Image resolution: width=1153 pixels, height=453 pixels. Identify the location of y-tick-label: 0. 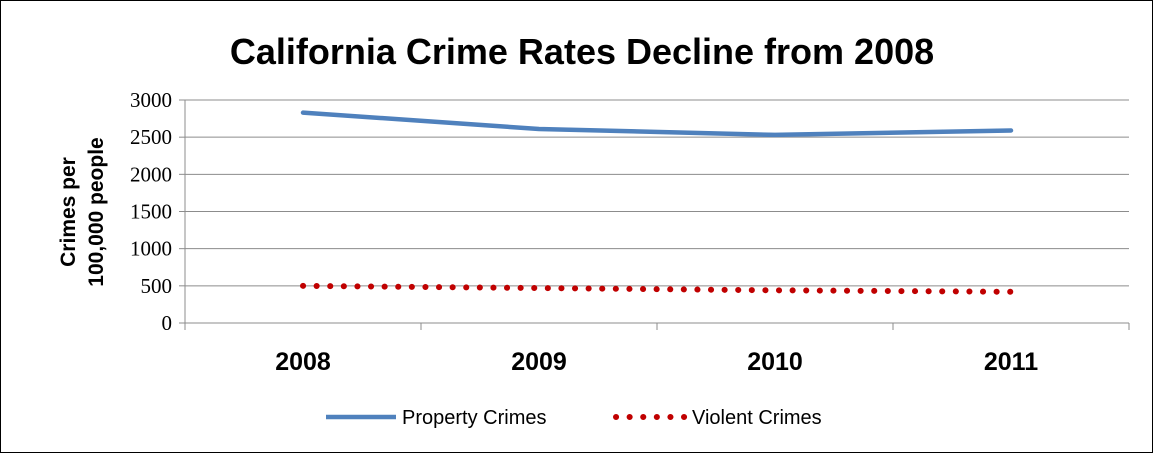
(167, 323).